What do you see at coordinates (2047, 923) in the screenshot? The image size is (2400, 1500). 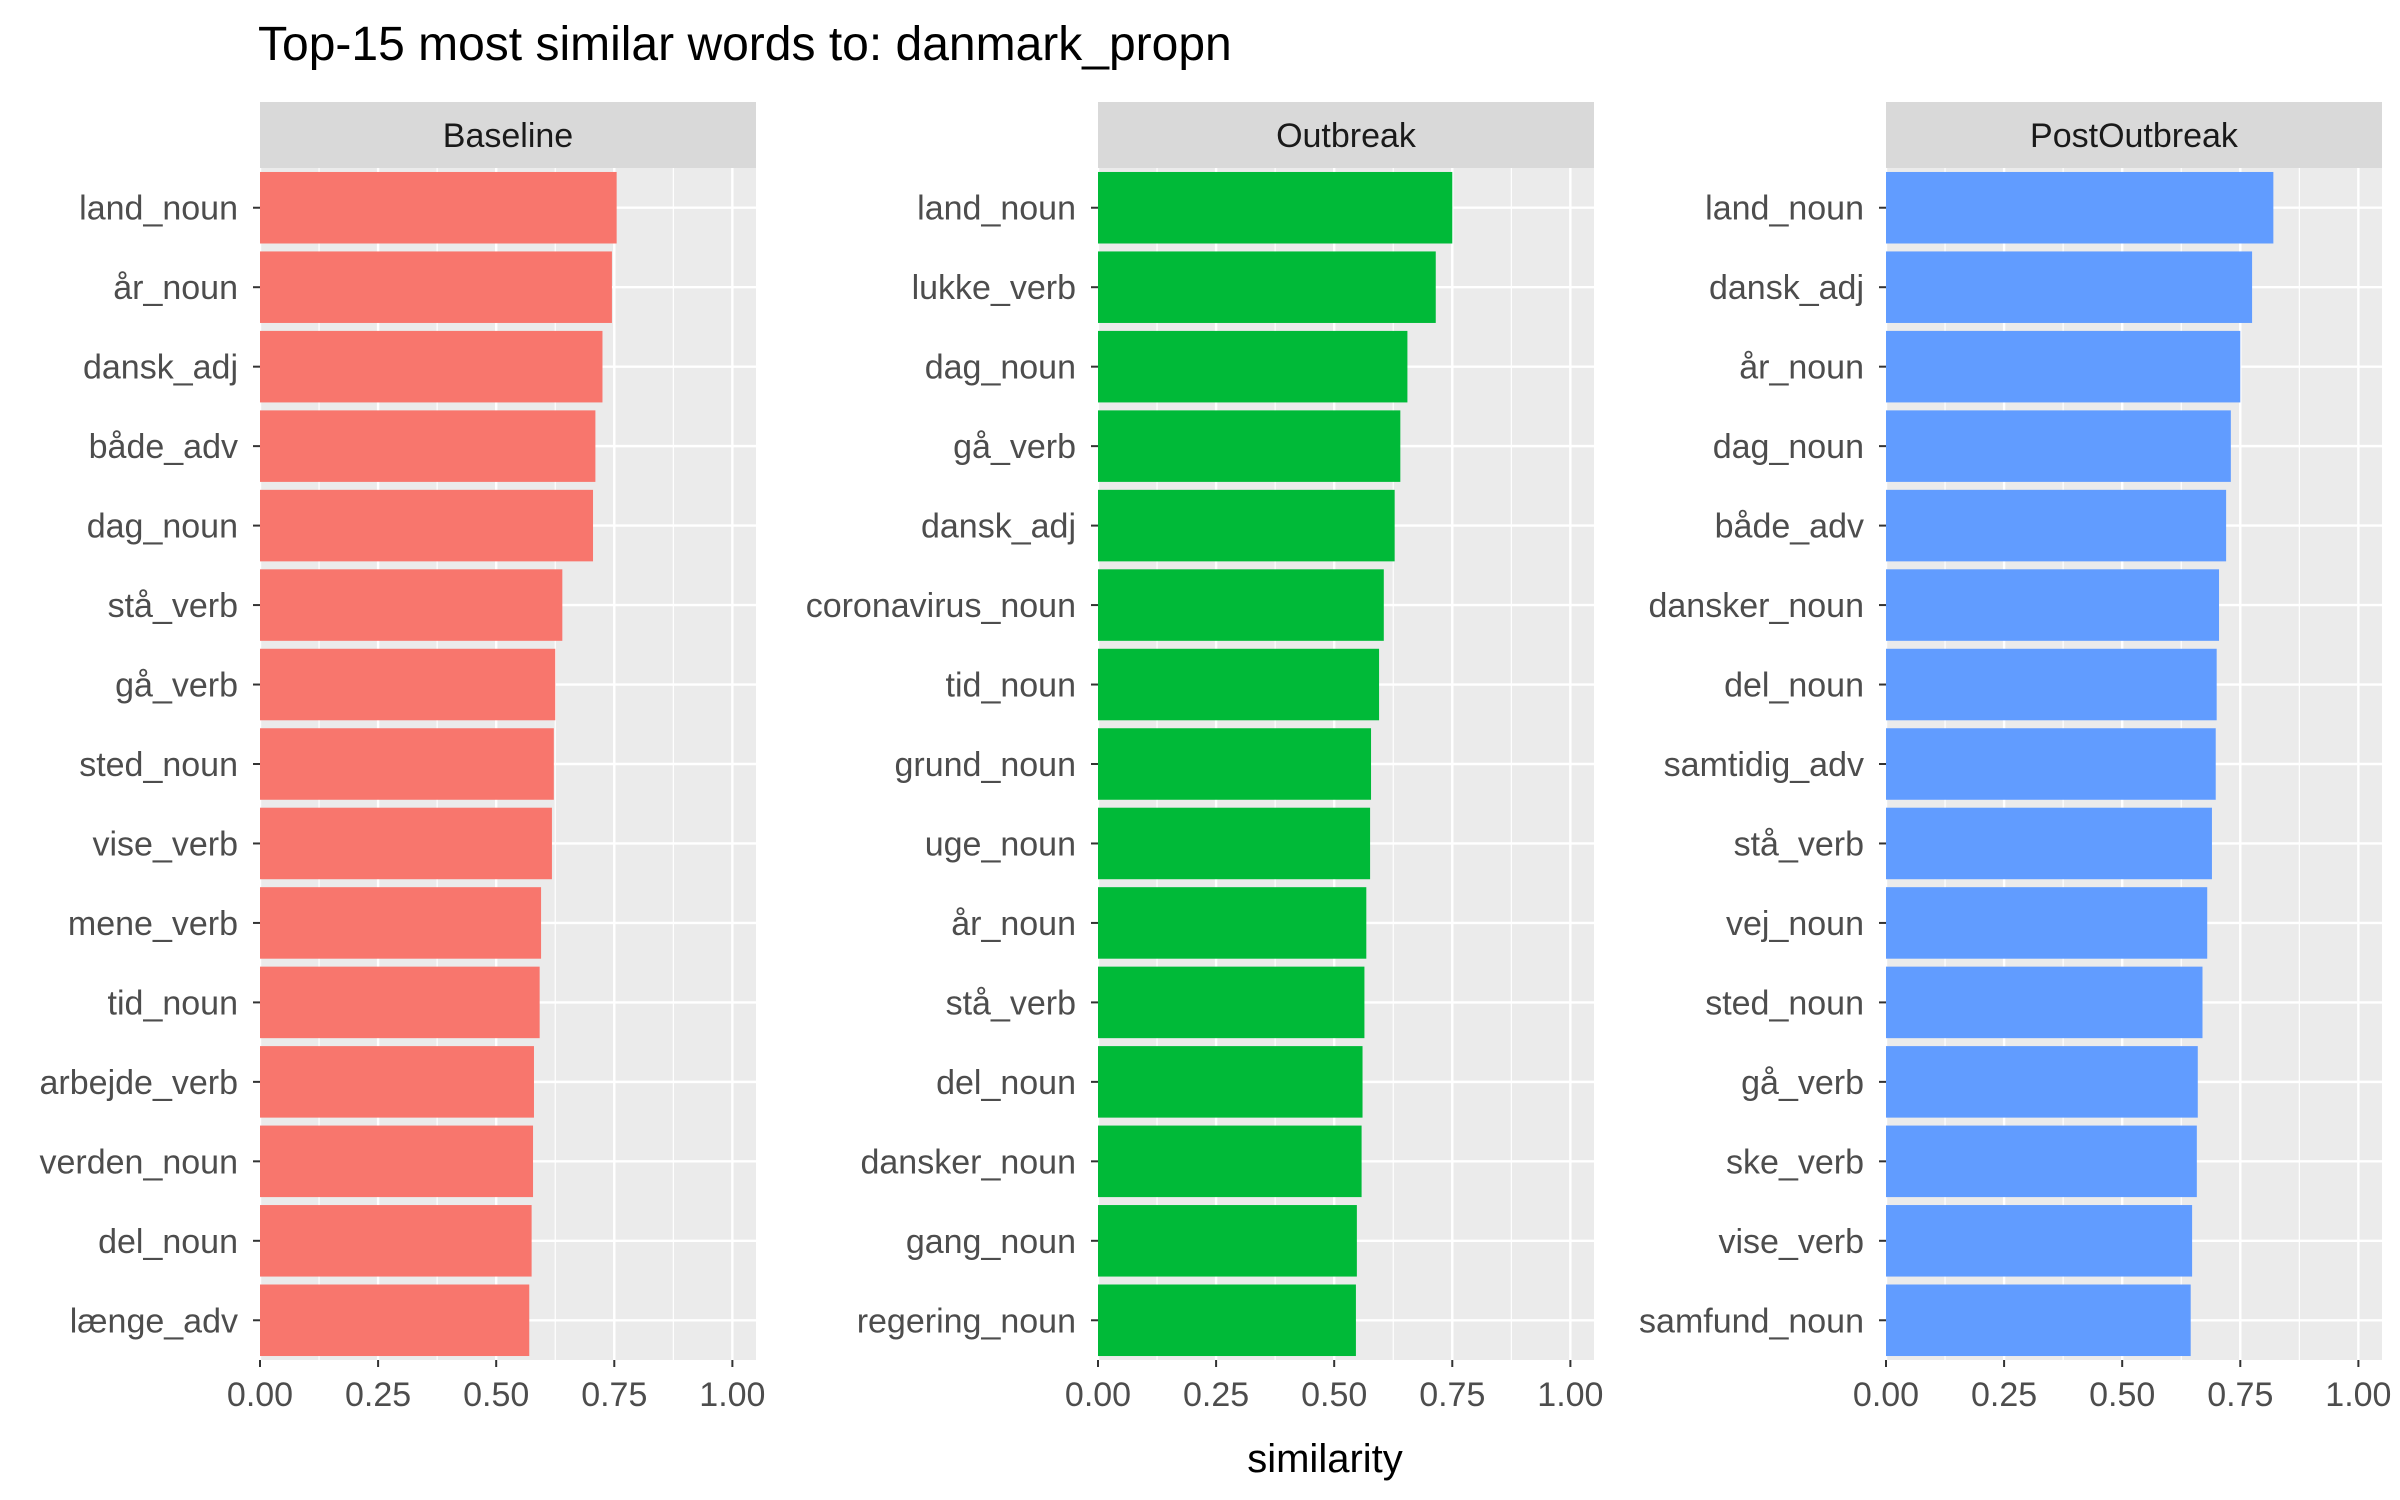 I see `bar-vej_noun` at bounding box center [2047, 923].